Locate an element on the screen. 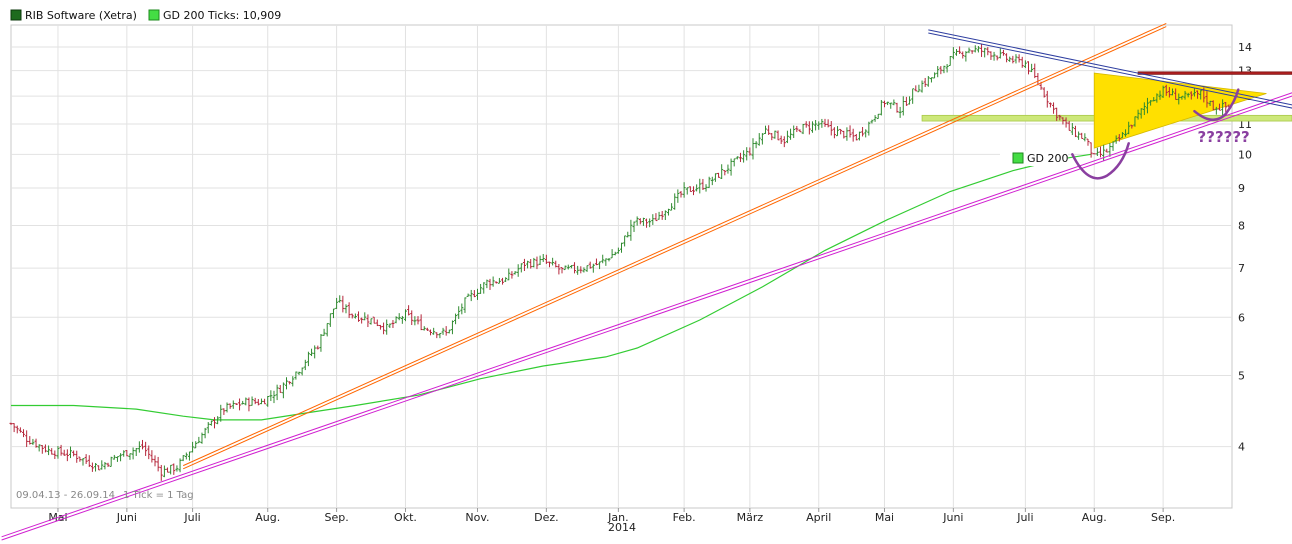 The height and width of the screenshot is (544, 1292). purple-arc-left is located at coordinates (1100, 161).